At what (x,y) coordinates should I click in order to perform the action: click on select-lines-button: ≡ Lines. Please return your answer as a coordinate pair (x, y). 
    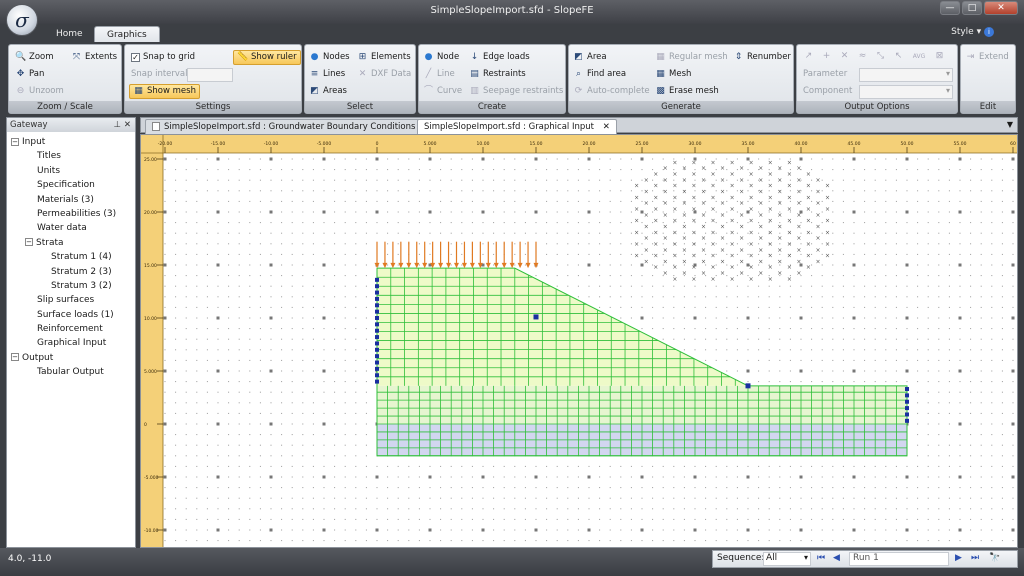
    Looking at the image, I should click on (327, 74).